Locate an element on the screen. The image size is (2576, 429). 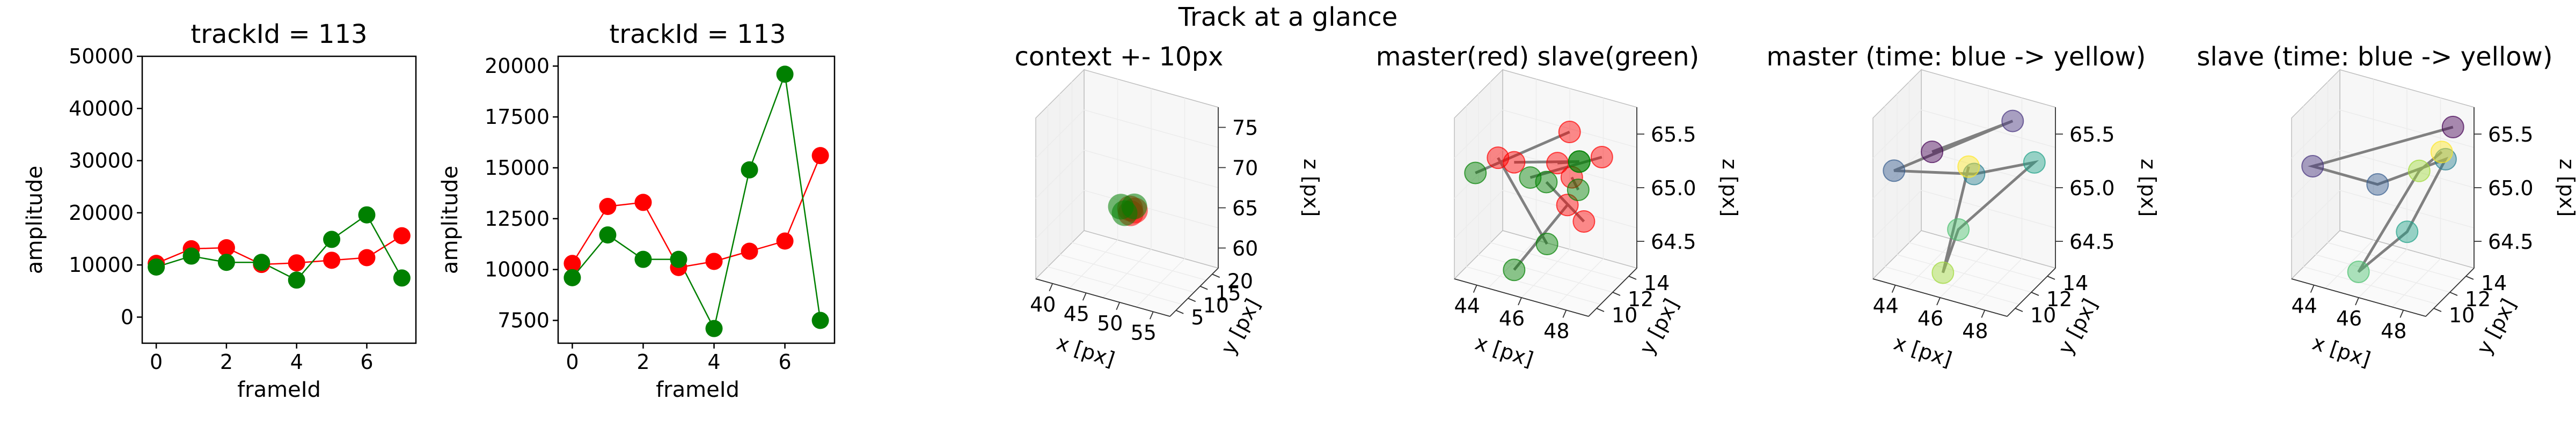
figure-suptitle: Track at a glance is located at coordinates (1288, 17).